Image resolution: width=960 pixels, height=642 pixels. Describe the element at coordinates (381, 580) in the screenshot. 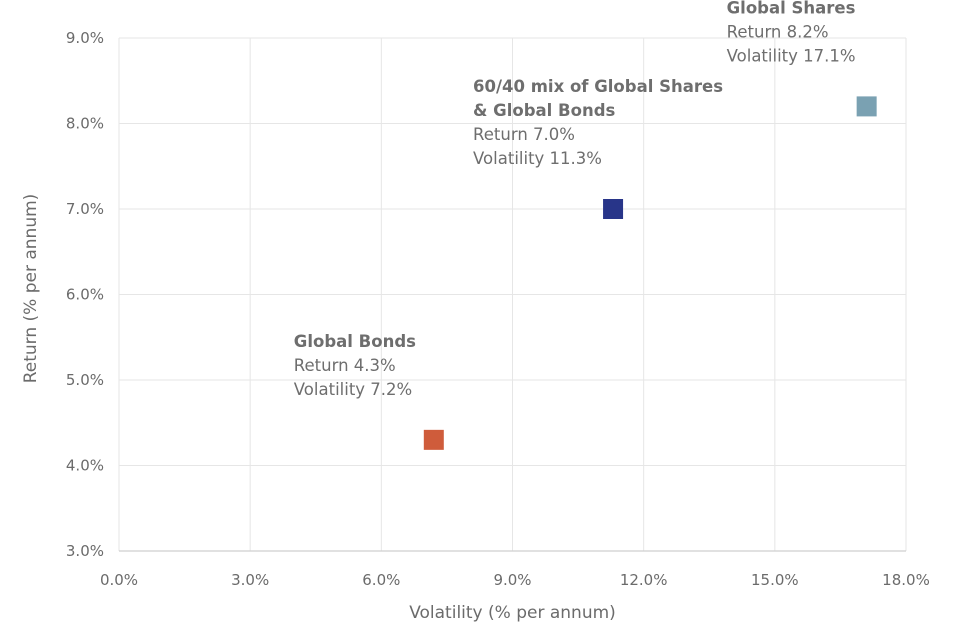

I see `x-tick-label: 6.0%` at that location.